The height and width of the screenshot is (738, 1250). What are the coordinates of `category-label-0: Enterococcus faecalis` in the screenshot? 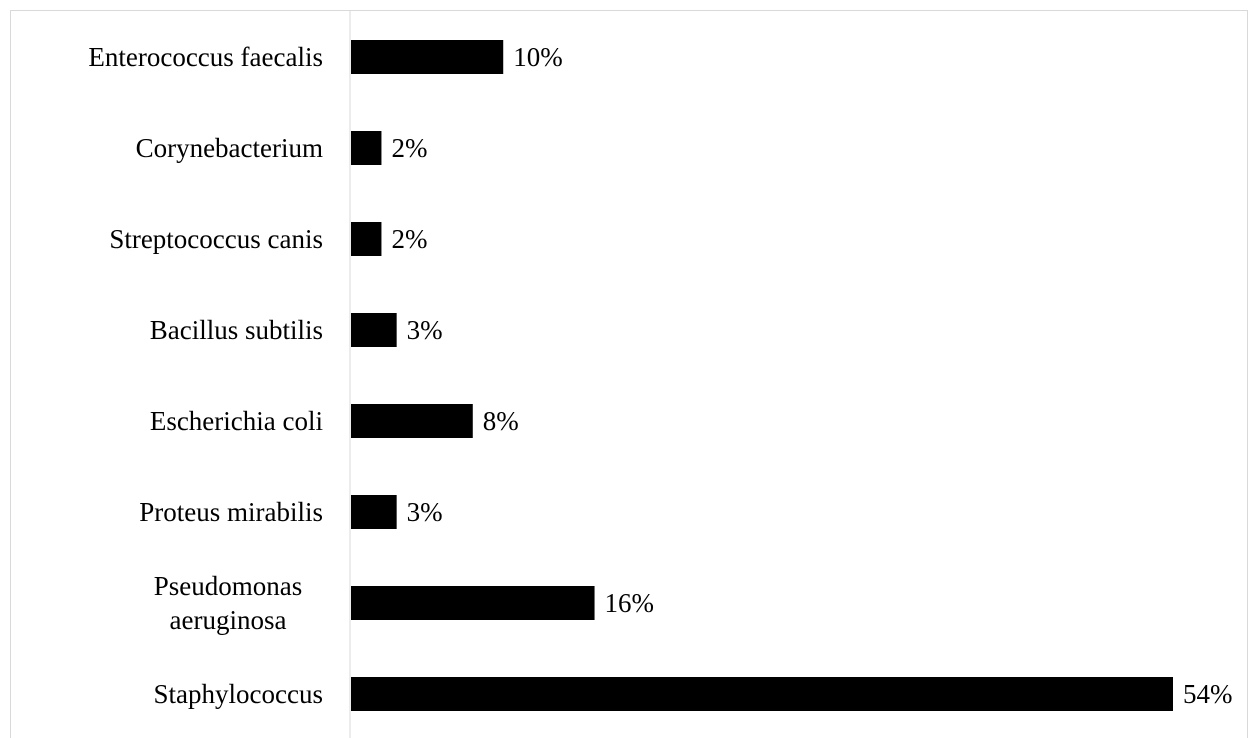 It's located at (205, 57).